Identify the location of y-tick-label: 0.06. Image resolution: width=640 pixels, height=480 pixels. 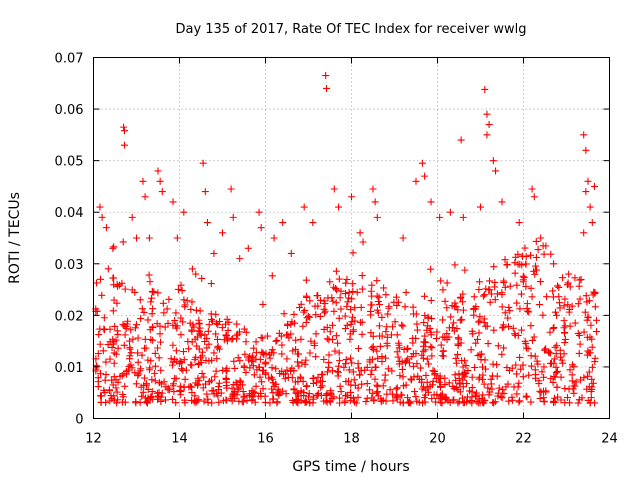
(69, 110).